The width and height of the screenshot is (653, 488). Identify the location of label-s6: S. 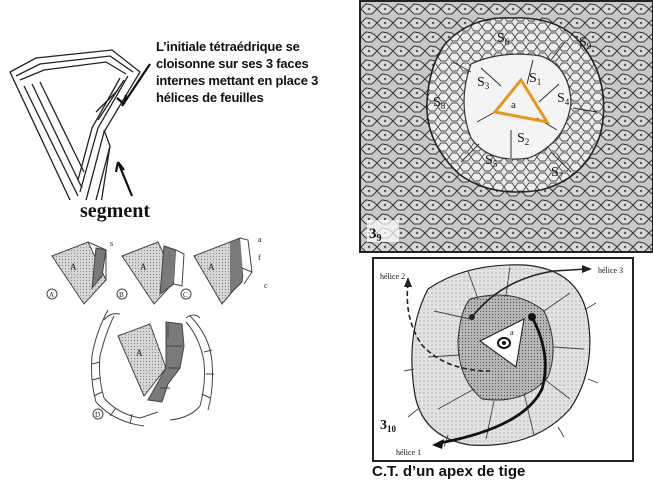
(501, 38).